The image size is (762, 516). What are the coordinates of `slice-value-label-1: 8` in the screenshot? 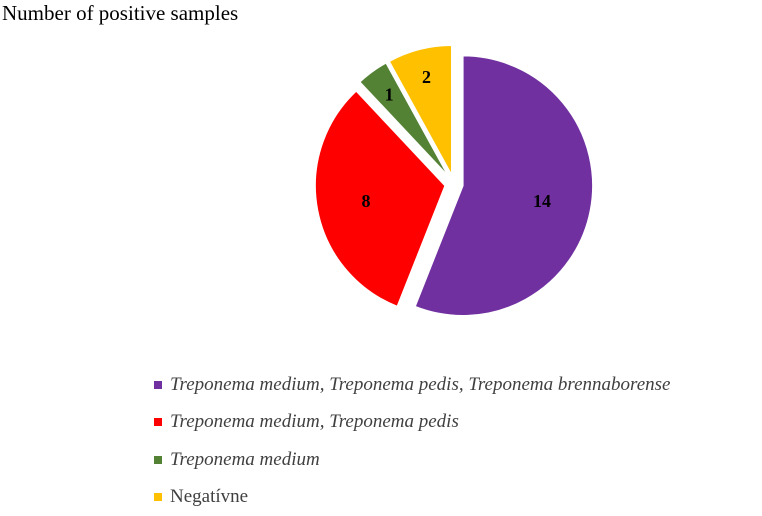 It's located at (365, 201).